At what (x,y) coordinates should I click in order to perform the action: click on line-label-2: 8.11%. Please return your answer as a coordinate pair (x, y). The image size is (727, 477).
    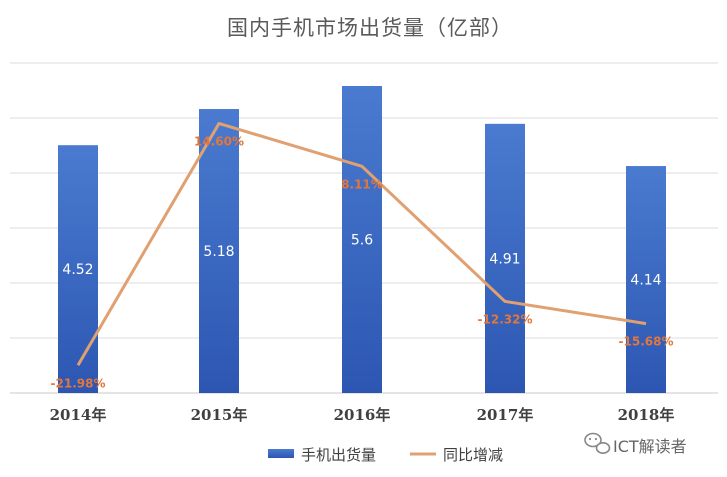
    Looking at the image, I should click on (362, 184).